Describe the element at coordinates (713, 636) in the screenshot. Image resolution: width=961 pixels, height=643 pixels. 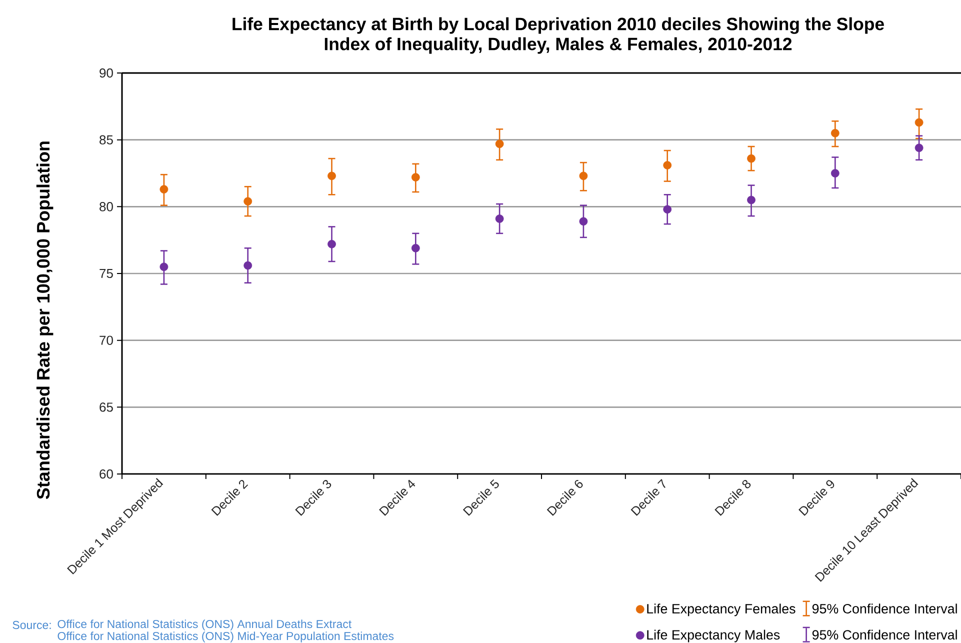
I see `legend-label: Life Expectancy Males` at that location.